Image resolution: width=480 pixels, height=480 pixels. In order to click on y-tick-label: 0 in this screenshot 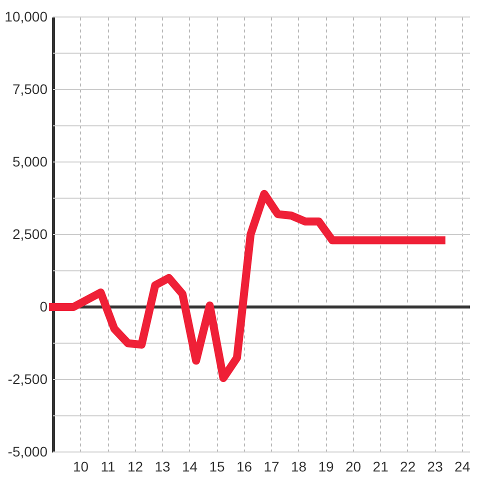, I will do `click(44, 306)`.